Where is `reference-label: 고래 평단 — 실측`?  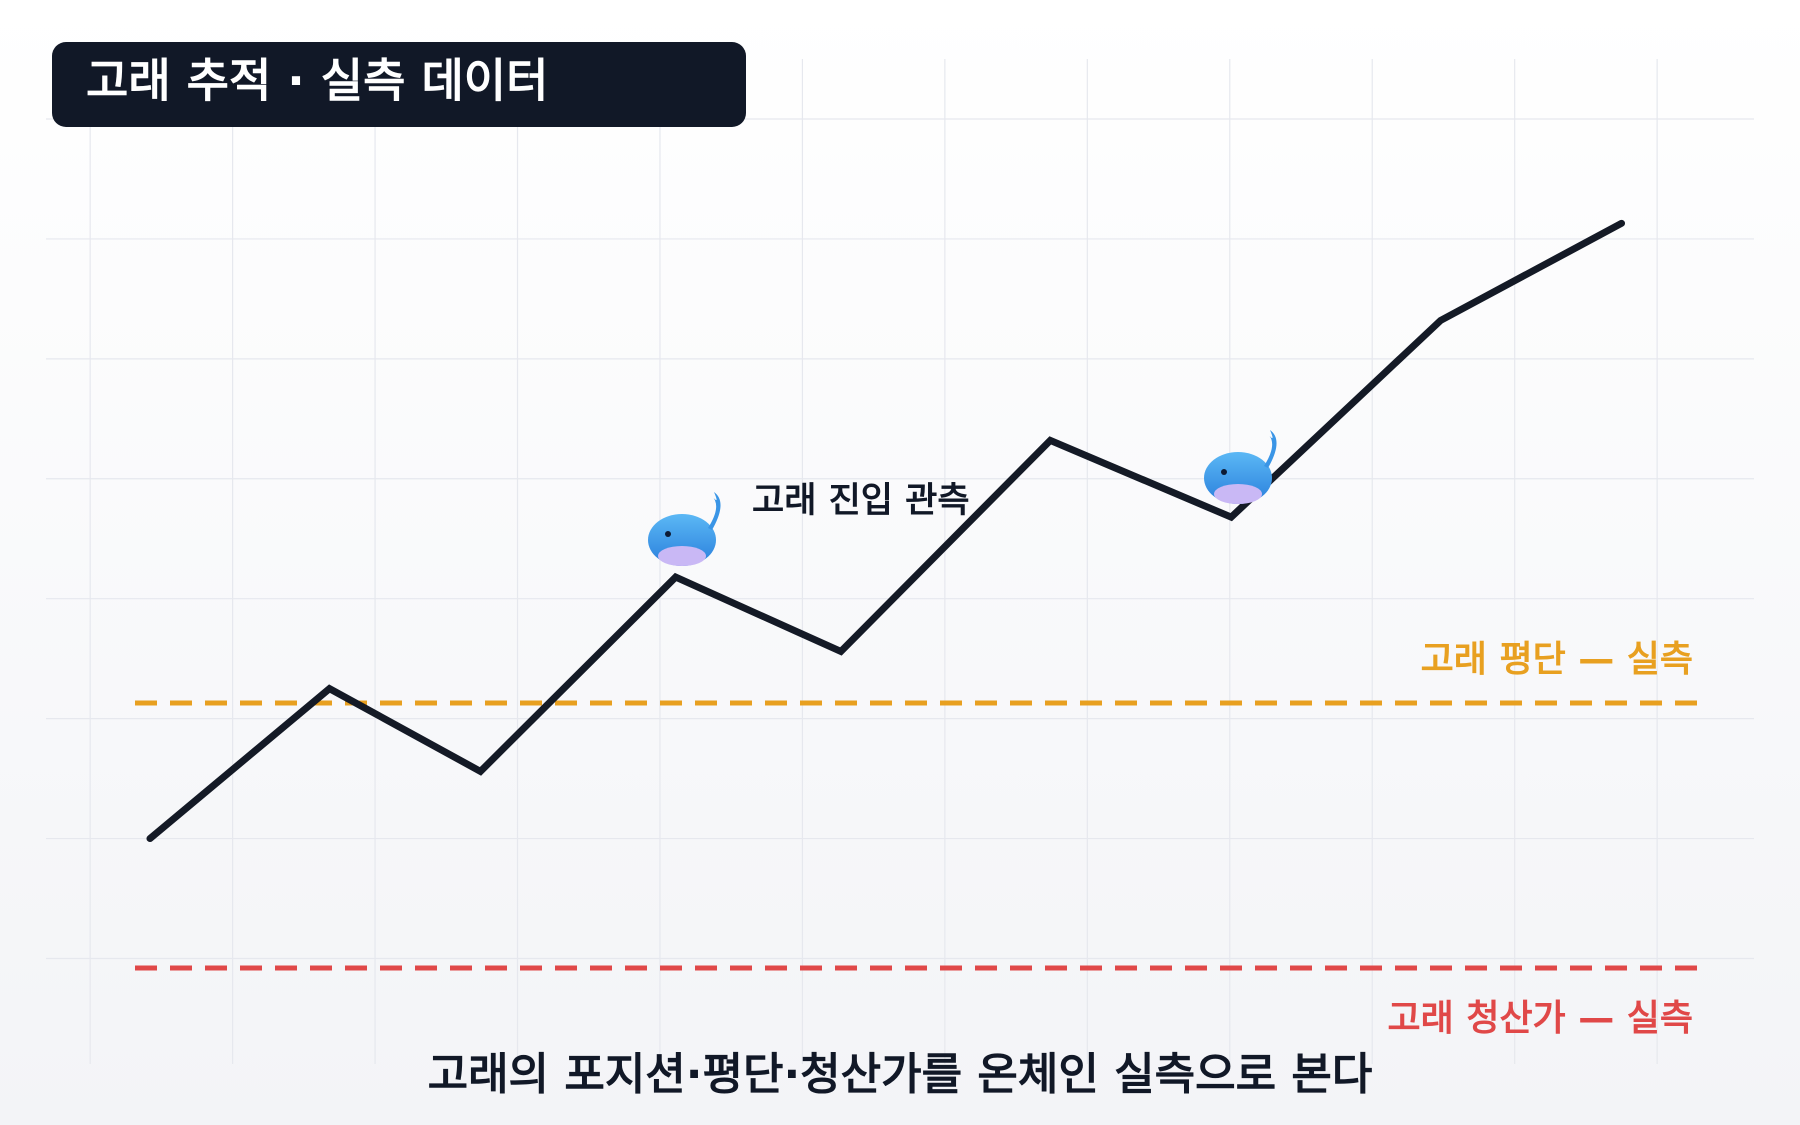 reference-label: 고래 평단 — 실측 is located at coordinates (1557, 659).